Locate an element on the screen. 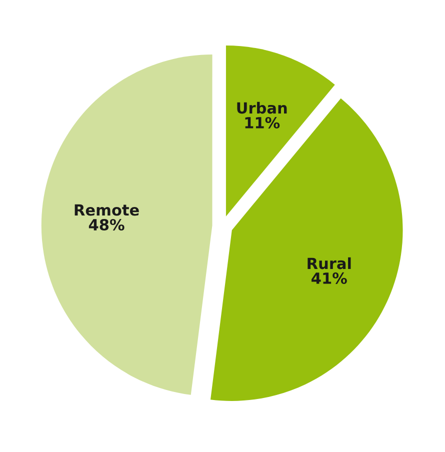 The image size is (445, 452). data-label: 11% is located at coordinates (262, 122).